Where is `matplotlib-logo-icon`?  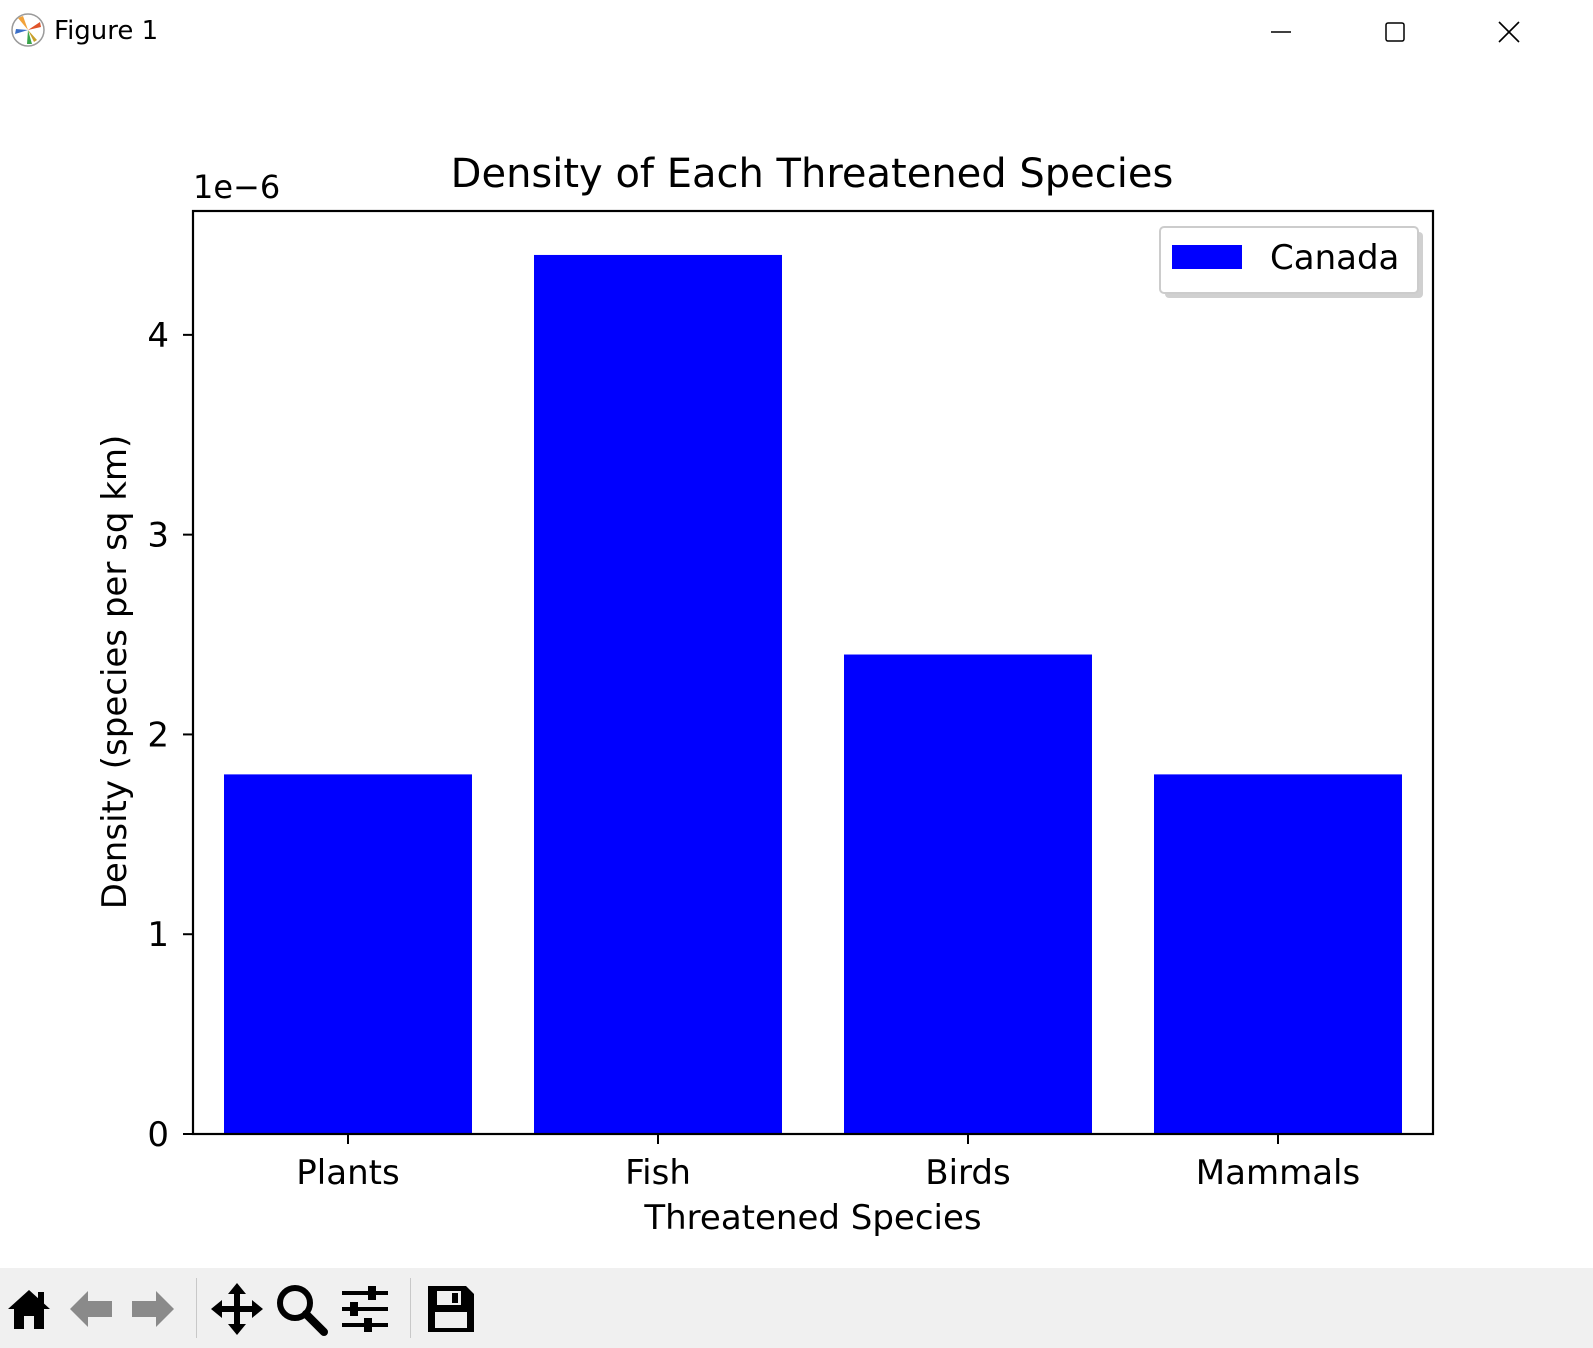 matplotlib-logo-icon is located at coordinates (28, 30).